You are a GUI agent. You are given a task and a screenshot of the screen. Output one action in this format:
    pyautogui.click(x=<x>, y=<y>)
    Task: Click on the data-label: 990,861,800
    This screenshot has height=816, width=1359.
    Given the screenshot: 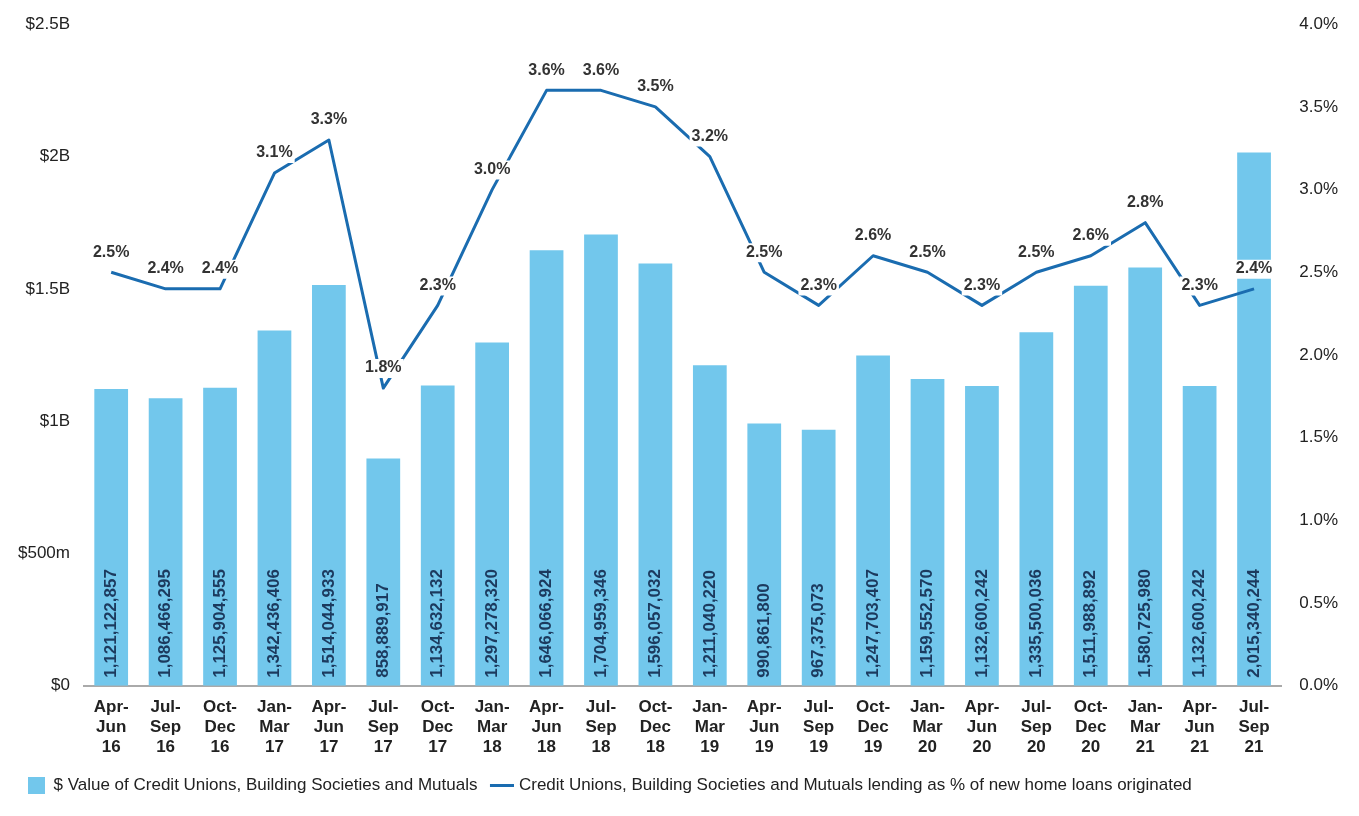 What is the action you would take?
    pyautogui.click(x=763, y=630)
    